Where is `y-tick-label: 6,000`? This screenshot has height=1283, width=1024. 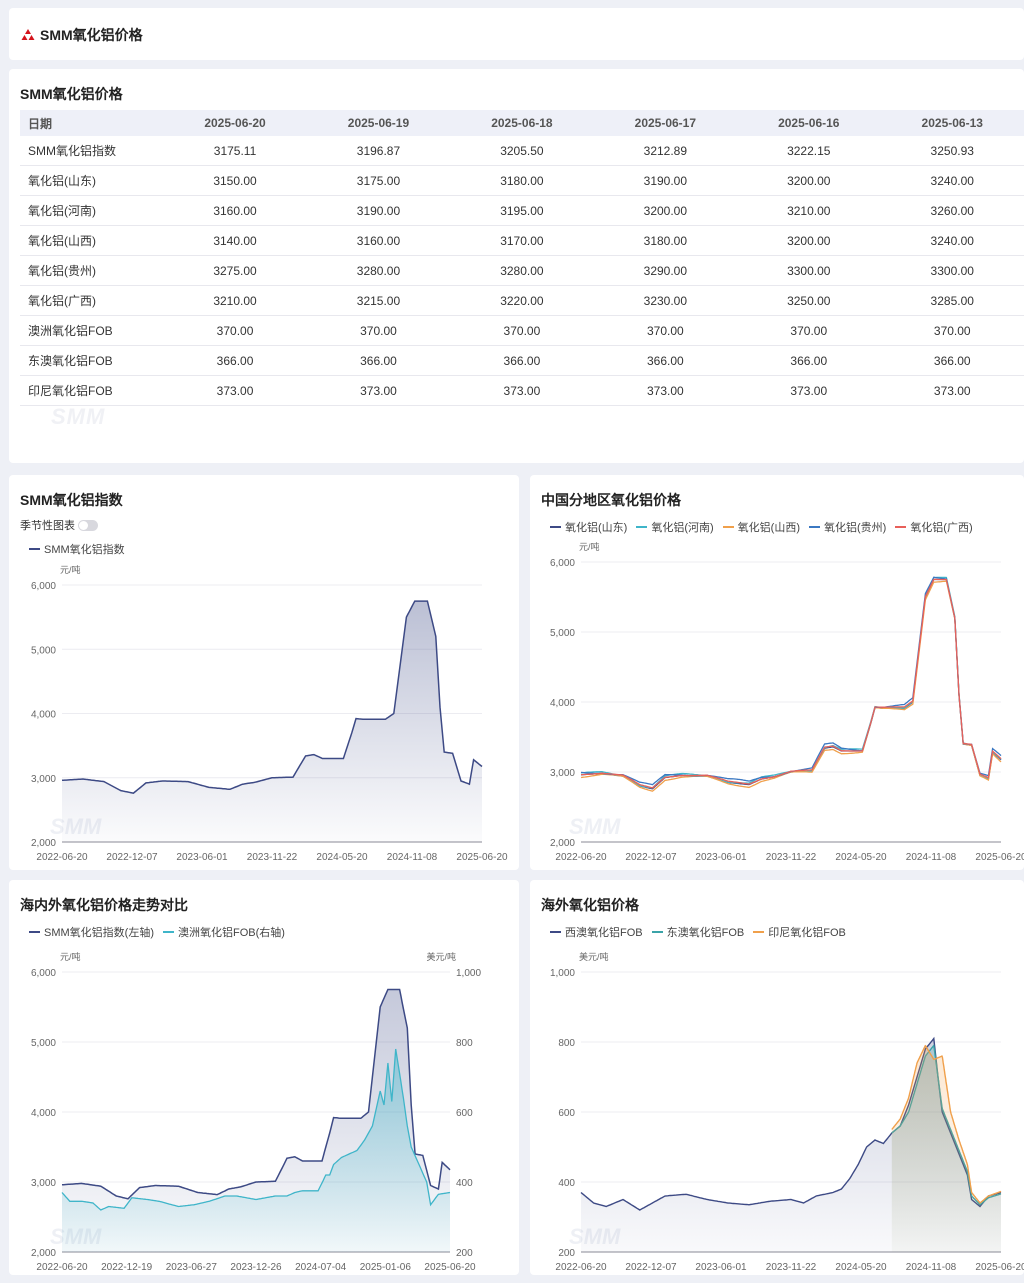
y-tick-label: 6,000 is located at coordinates (43, 586).